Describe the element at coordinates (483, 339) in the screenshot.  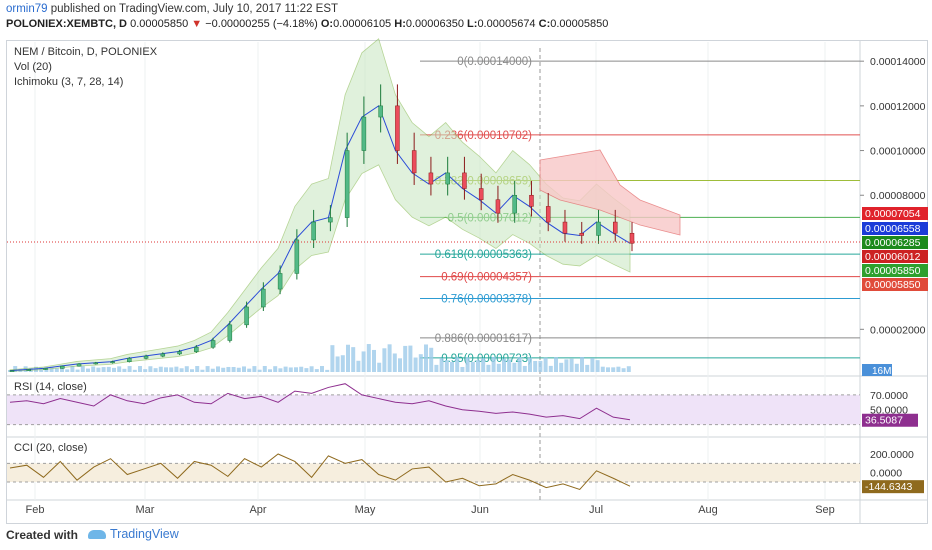
I see `fib-level-label: 0.886(0.00001617)` at that location.